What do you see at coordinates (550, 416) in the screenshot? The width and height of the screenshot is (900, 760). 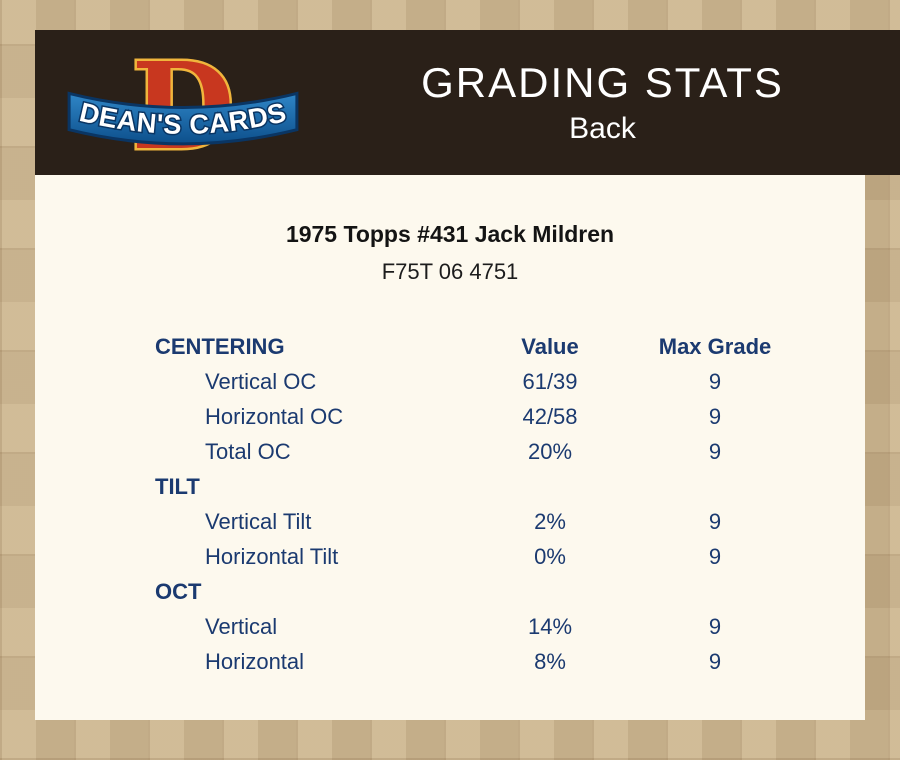 I see `row-value: 42/58` at bounding box center [550, 416].